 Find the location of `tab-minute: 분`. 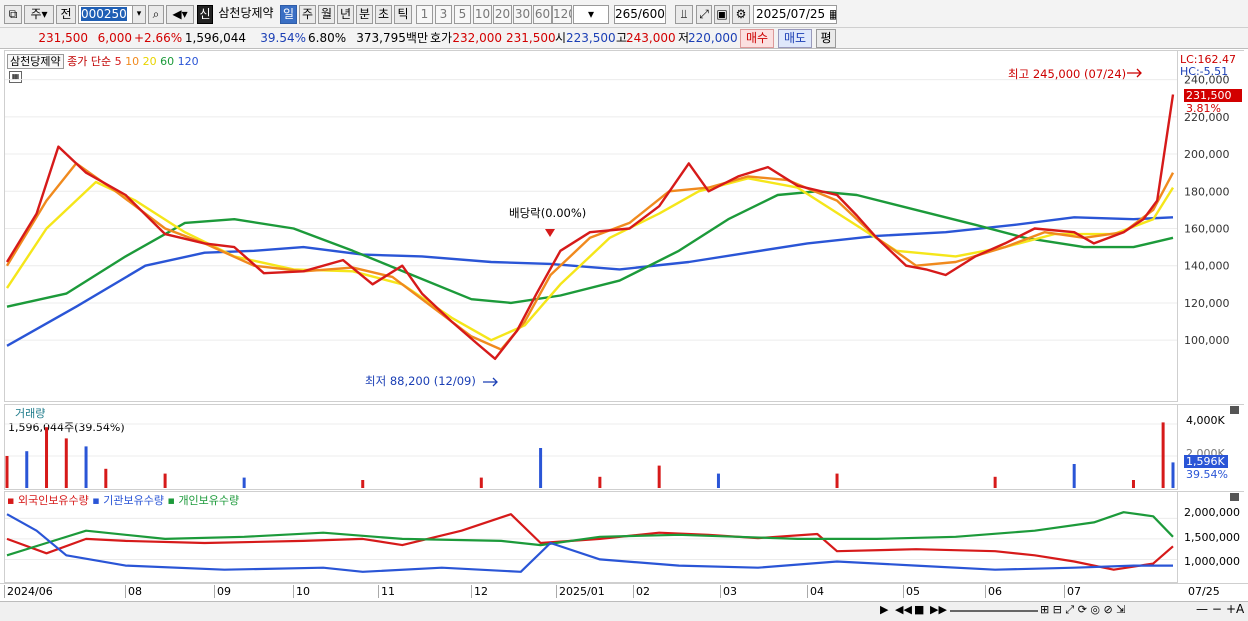

tab-minute: 분 is located at coordinates (364, 14).